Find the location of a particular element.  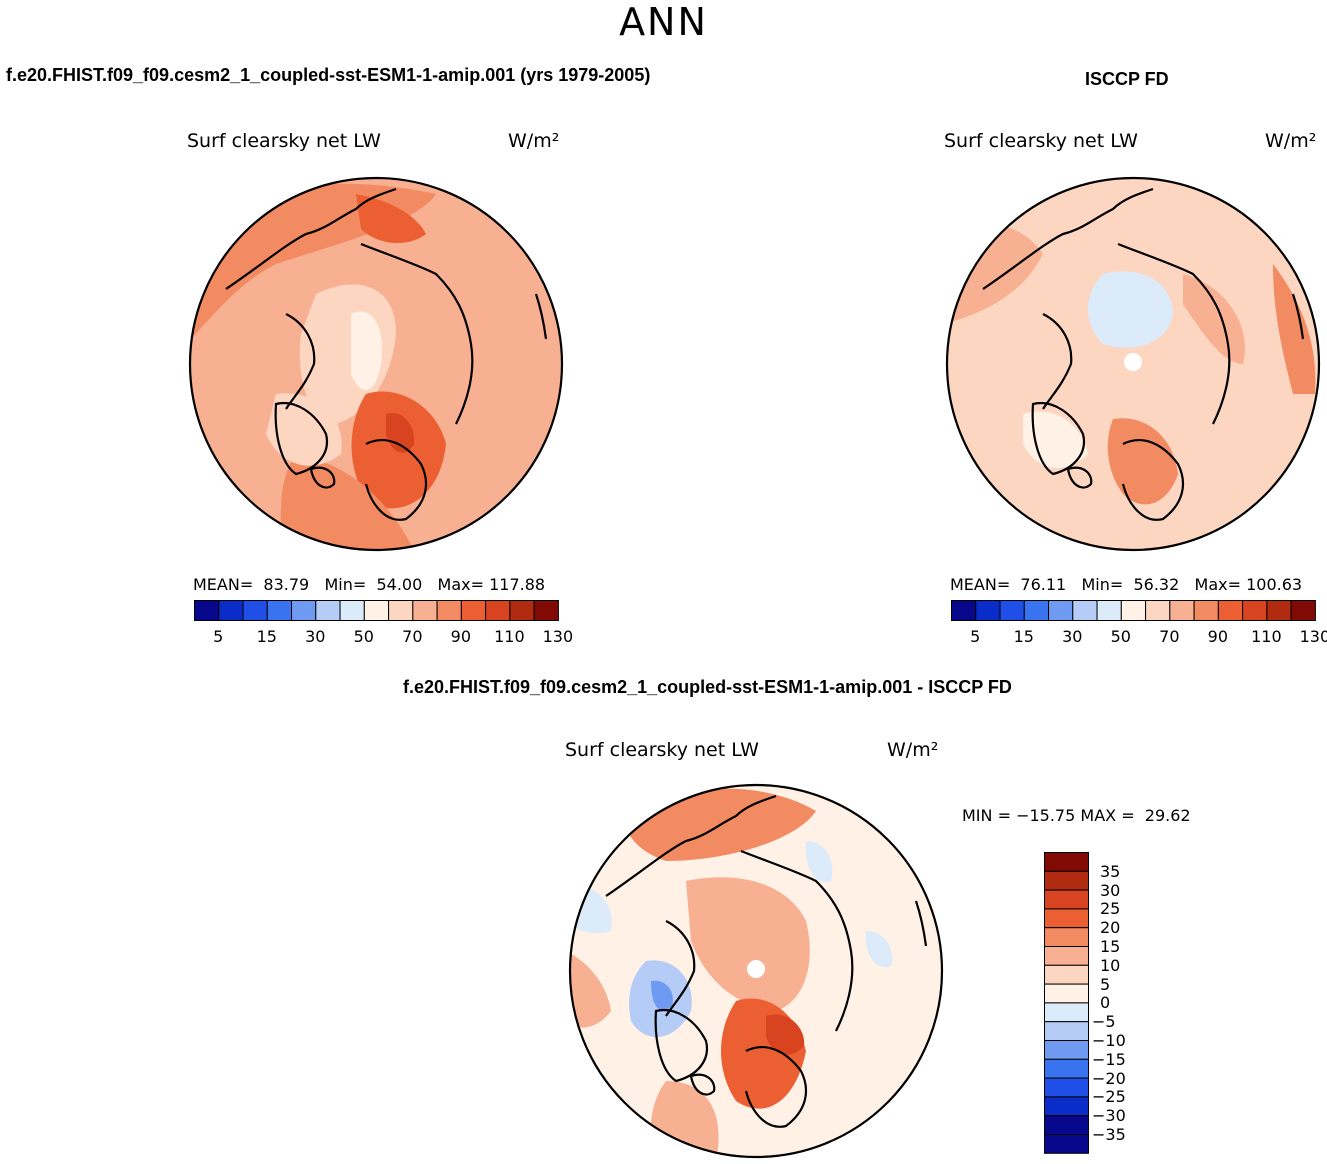

diff-field-east-cool is located at coordinates (879, 949).